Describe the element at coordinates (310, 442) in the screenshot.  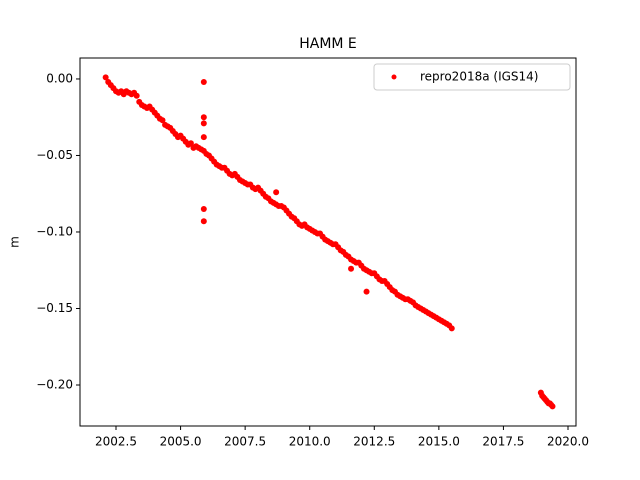
I see `x-tick-label: 2010.0` at that location.